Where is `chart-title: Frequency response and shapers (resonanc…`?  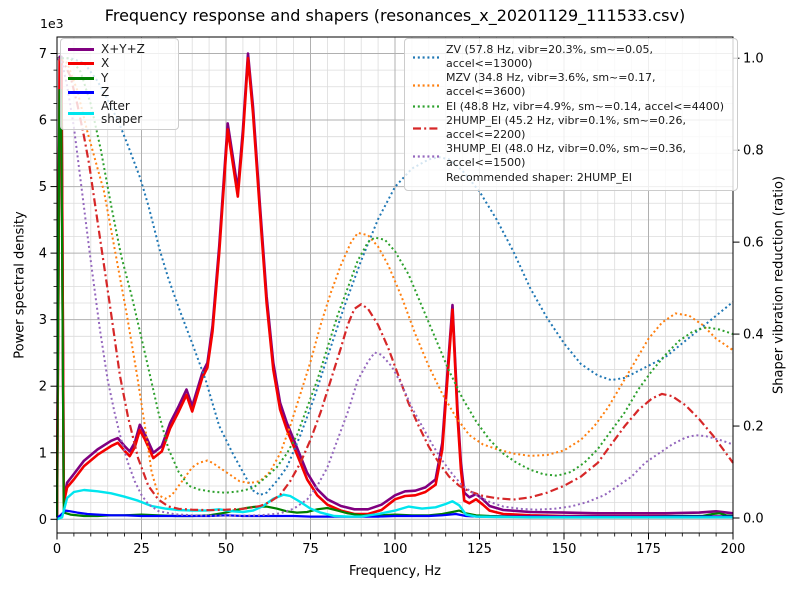
chart-title: Frequency response and shapers (resonanc… is located at coordinates (395, 15).